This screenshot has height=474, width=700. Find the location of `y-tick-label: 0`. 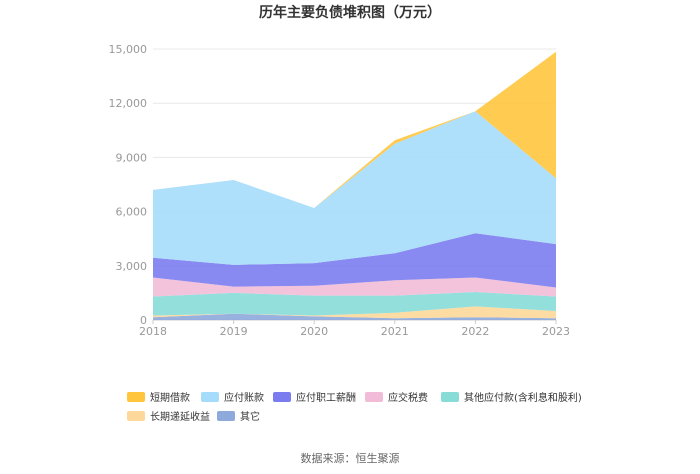

y-tick-label: 0 is located at coordinates (143, 320).